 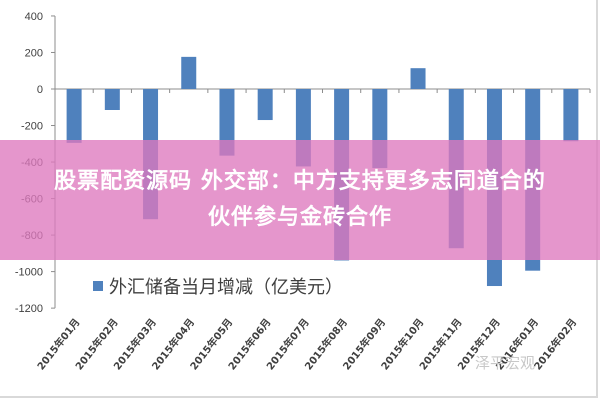 I want to click on chart-legend: 外汇储备当月增减（亿美元）, so click(x=218, y=286).